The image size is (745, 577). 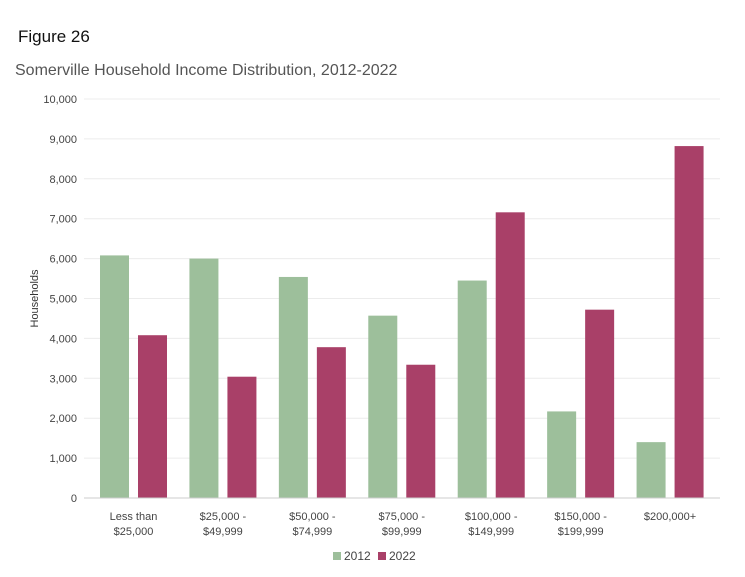 I want to click on y-tick-label: 8,000, so click(x=63, y=180).